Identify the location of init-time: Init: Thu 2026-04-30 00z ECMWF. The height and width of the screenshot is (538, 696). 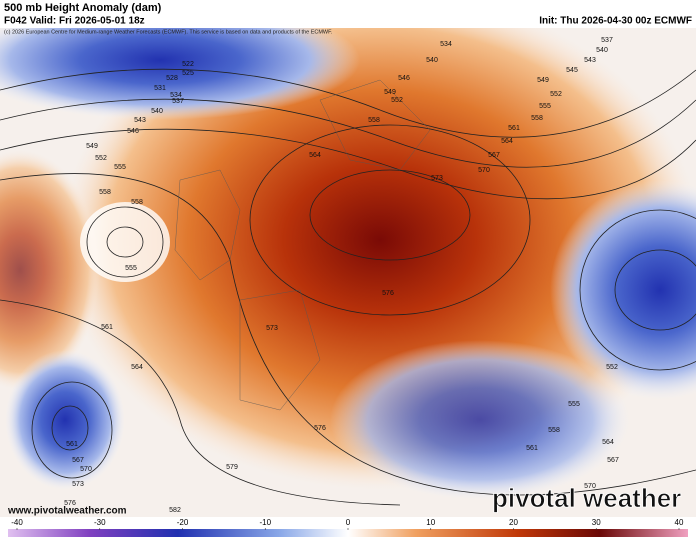
(615, 21).